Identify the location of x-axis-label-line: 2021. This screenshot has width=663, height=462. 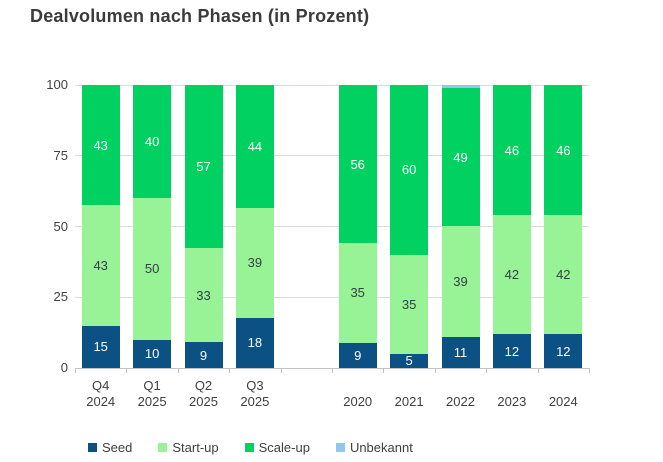
(409, 401).